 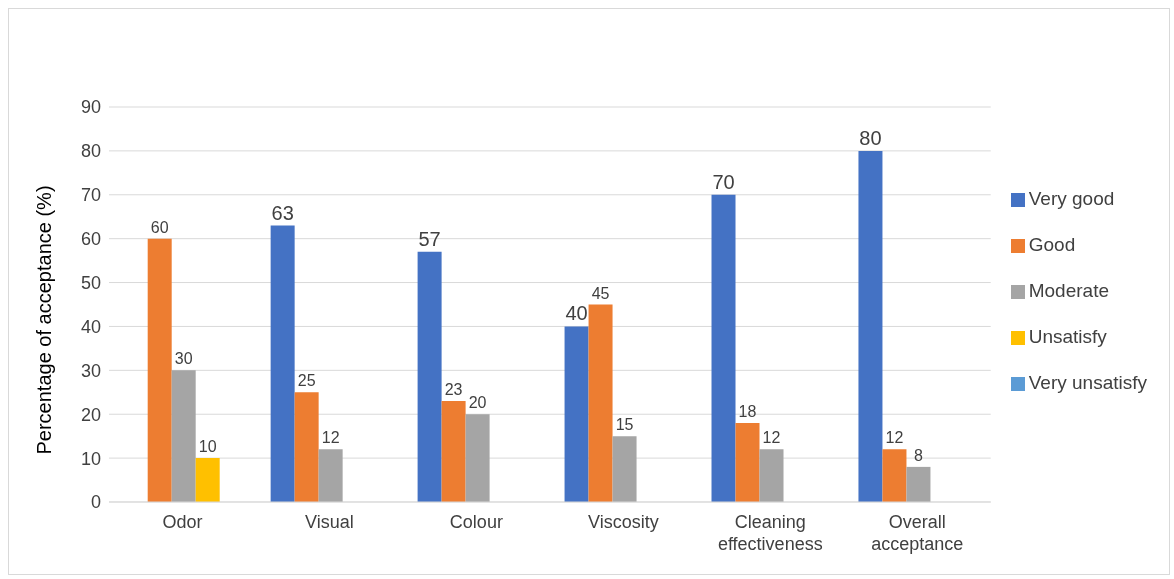 What do you see at coordinates (90, 326) in the screenshot?
I see `y-tick-label: 40` at bounding box center [90, 326].